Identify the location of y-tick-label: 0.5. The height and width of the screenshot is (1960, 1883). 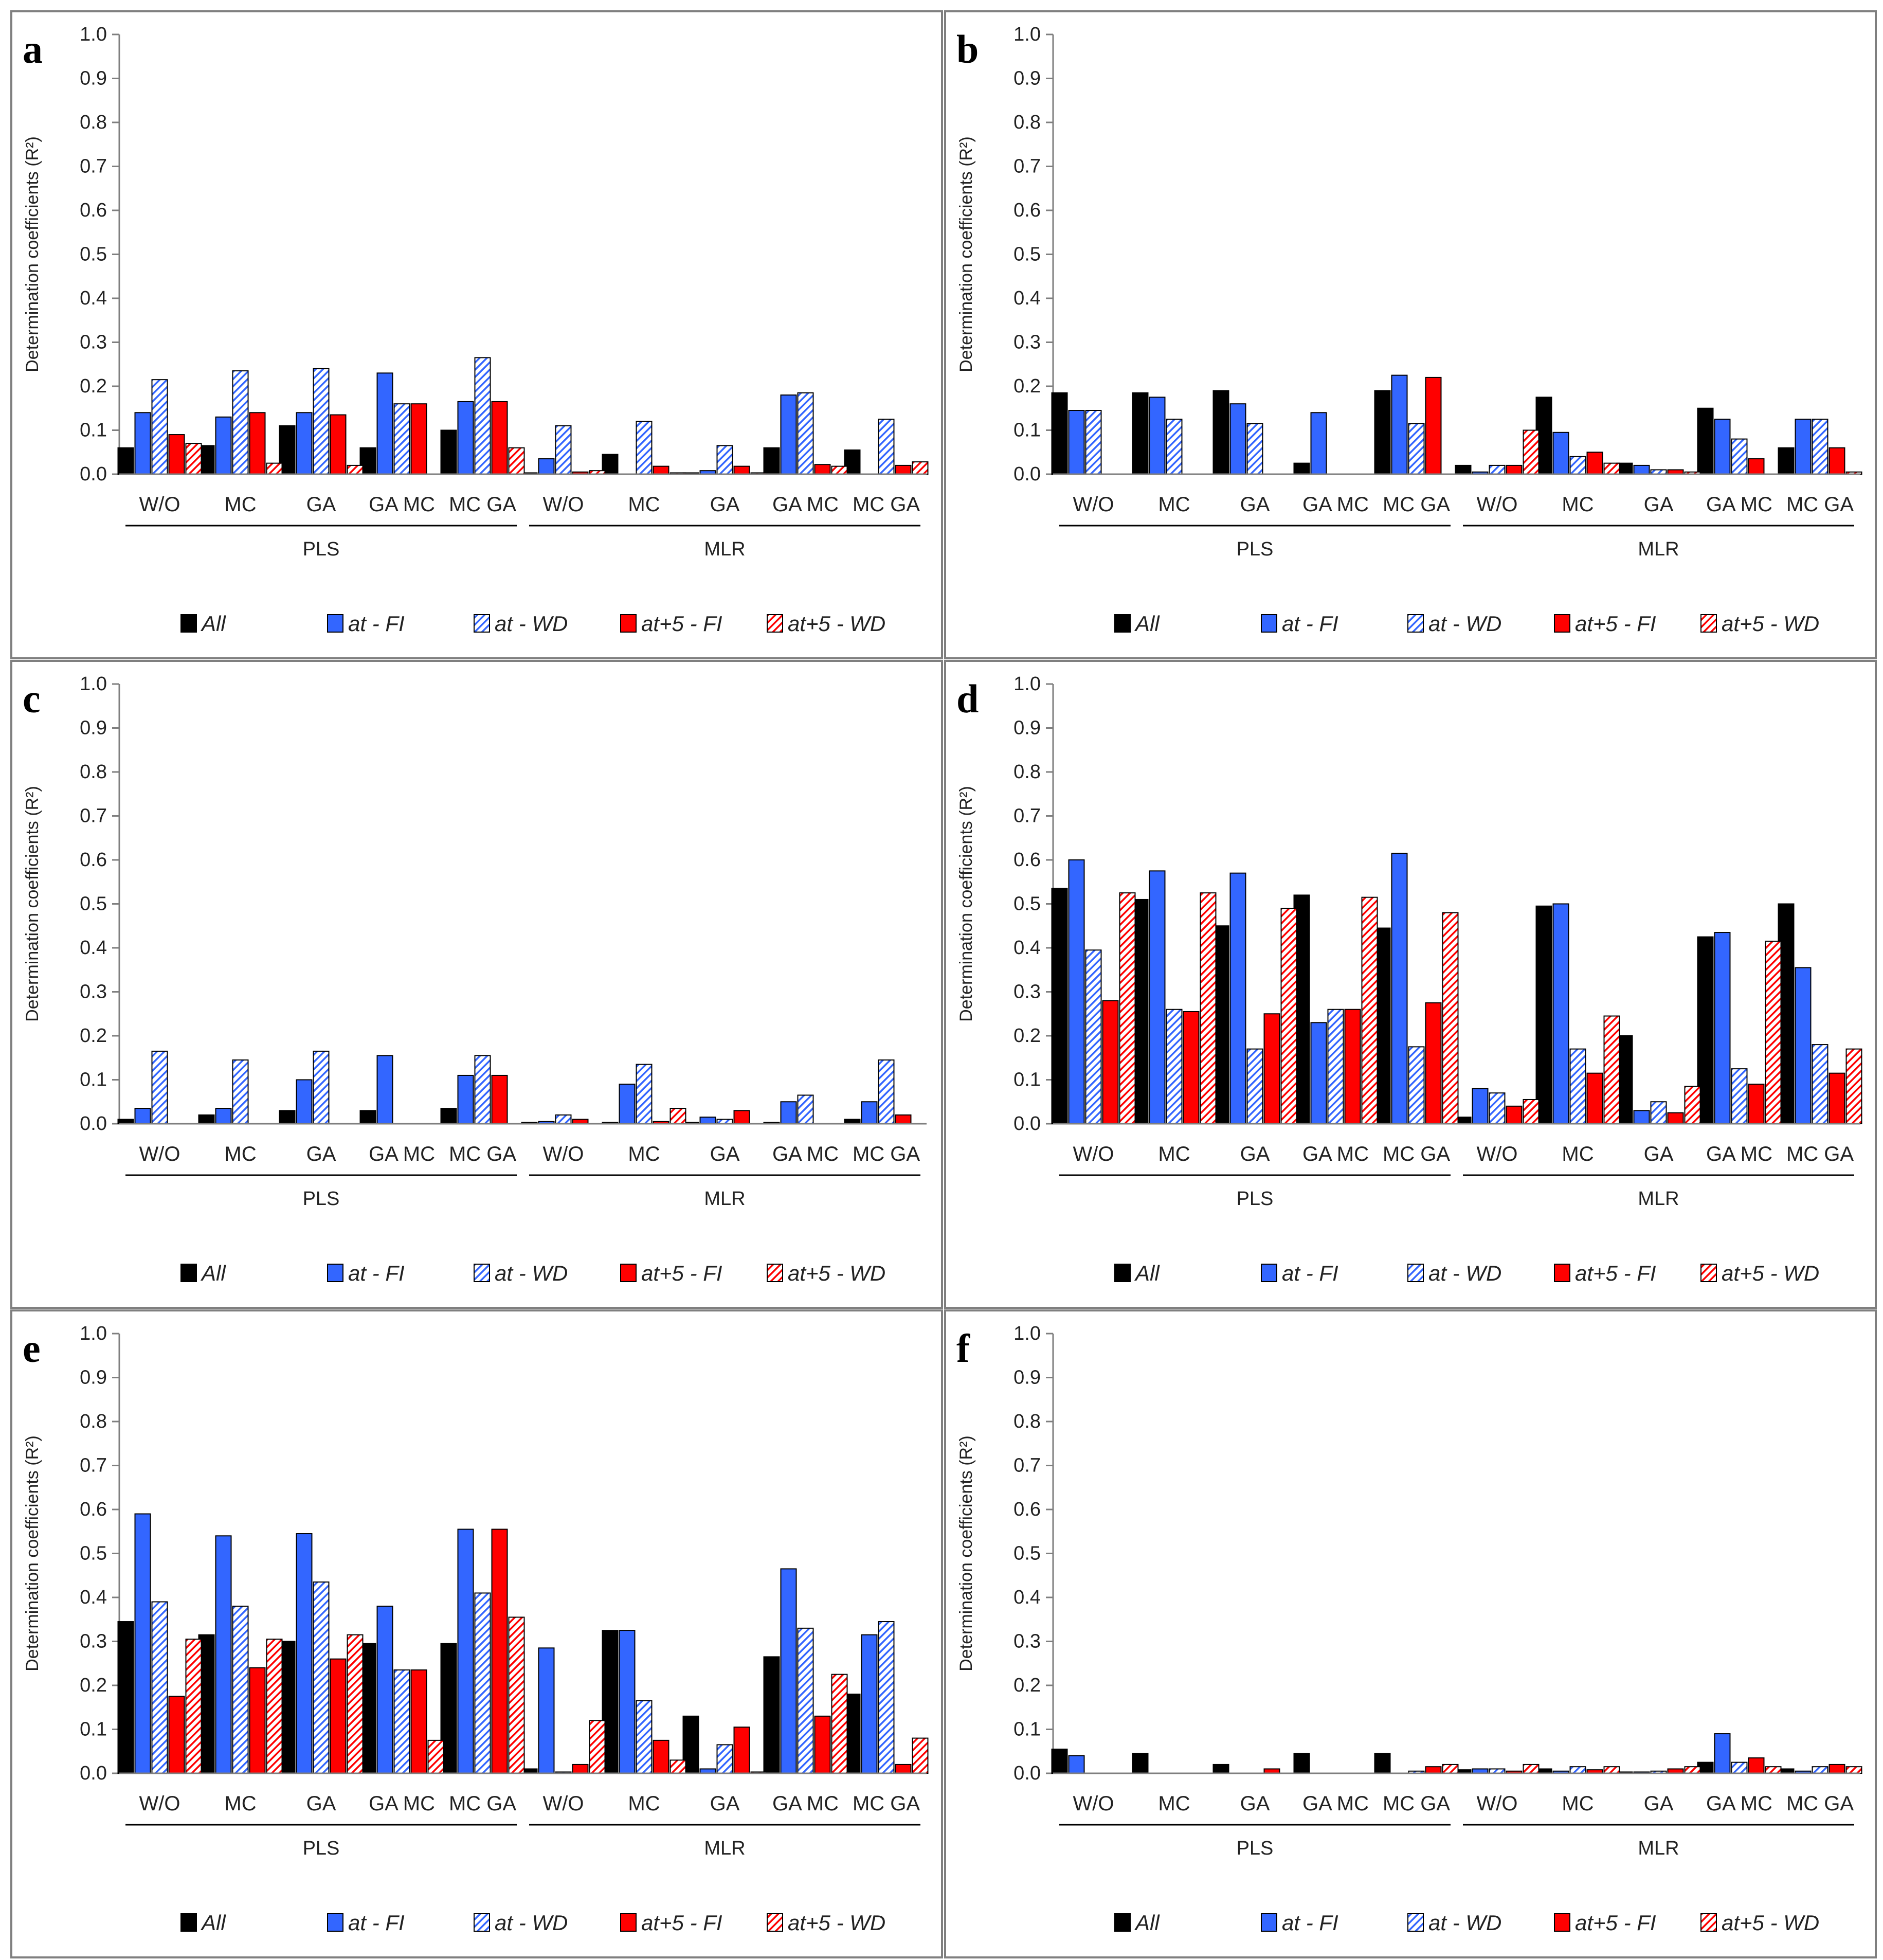
(1027, 254).